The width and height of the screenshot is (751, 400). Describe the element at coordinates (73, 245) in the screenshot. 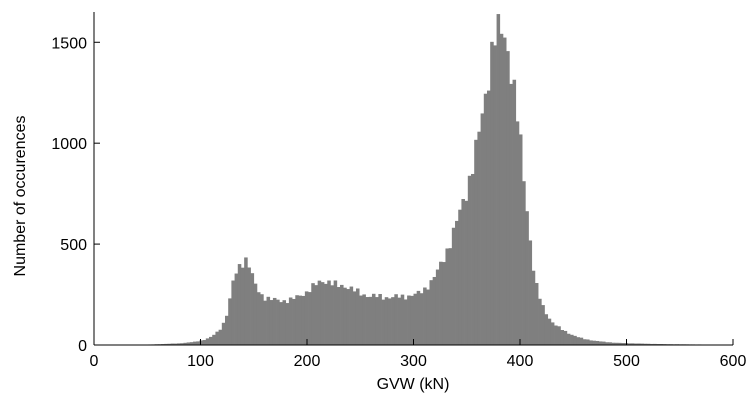

I see `y-tick-label: 500` at that location.